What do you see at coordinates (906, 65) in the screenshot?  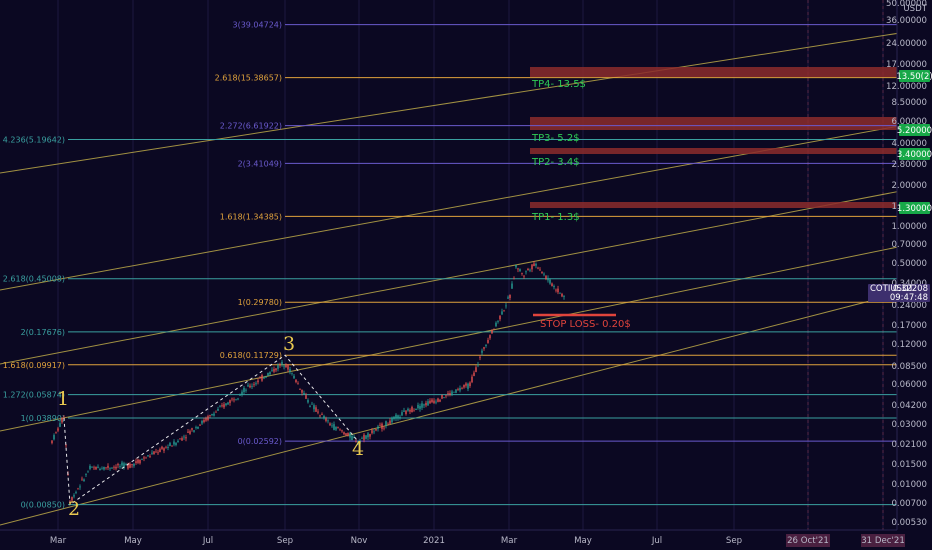 I see `y-tick-label: 17.00000` at bounding box center [906, 65].